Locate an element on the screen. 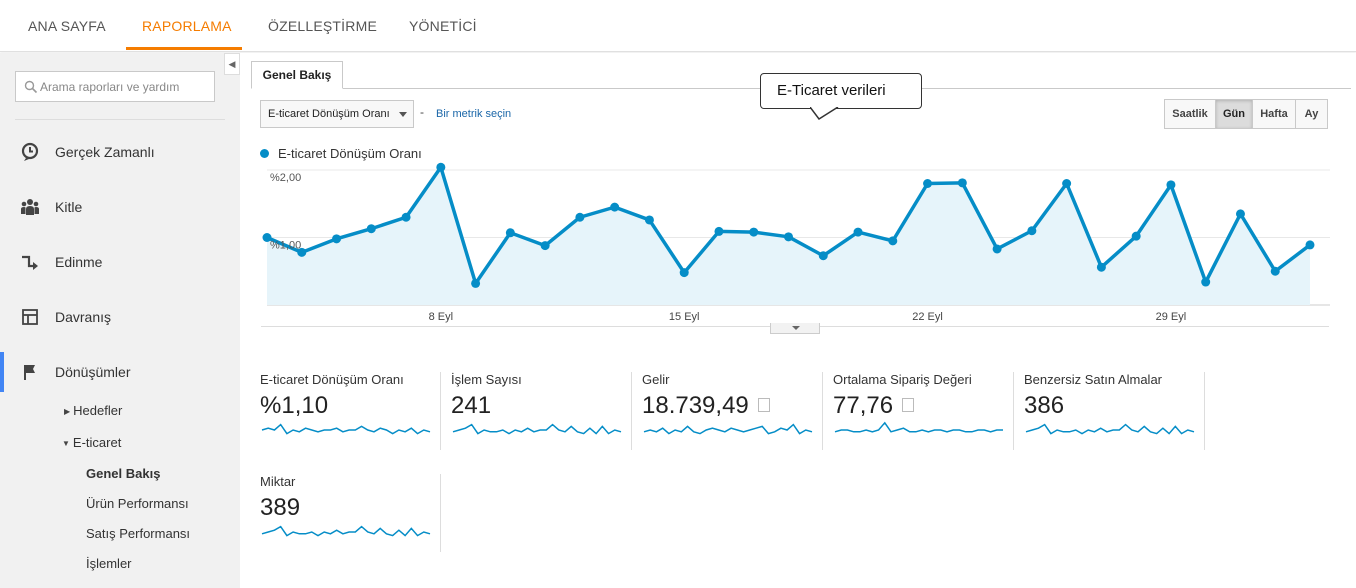 This screenshot has width=1356, height=588. kpi-label: Ortalama Sipariş Değeri is located at coordinates (902, 379).